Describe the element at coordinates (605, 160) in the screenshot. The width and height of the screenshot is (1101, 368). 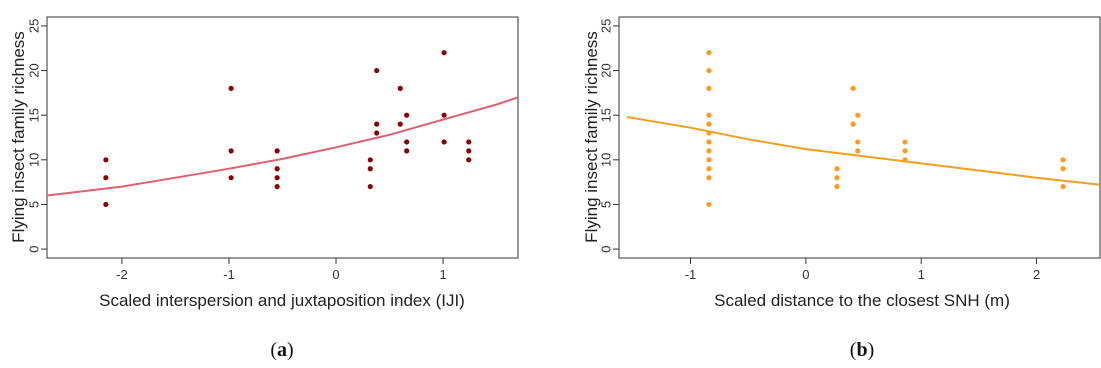
I see `y-tick-label-b: 10` at that location.